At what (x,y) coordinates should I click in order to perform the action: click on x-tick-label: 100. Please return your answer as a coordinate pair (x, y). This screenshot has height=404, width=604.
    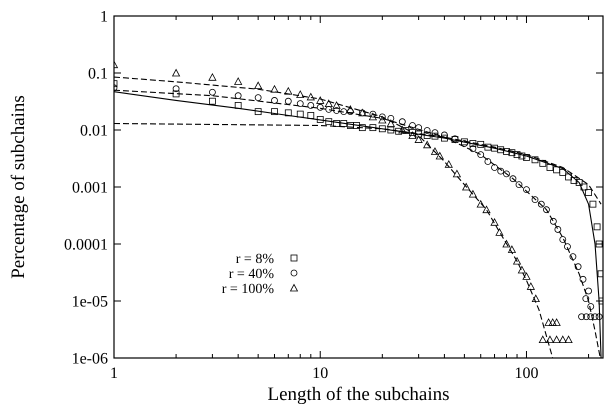
    Looking at the image, I should click on (526, 373).